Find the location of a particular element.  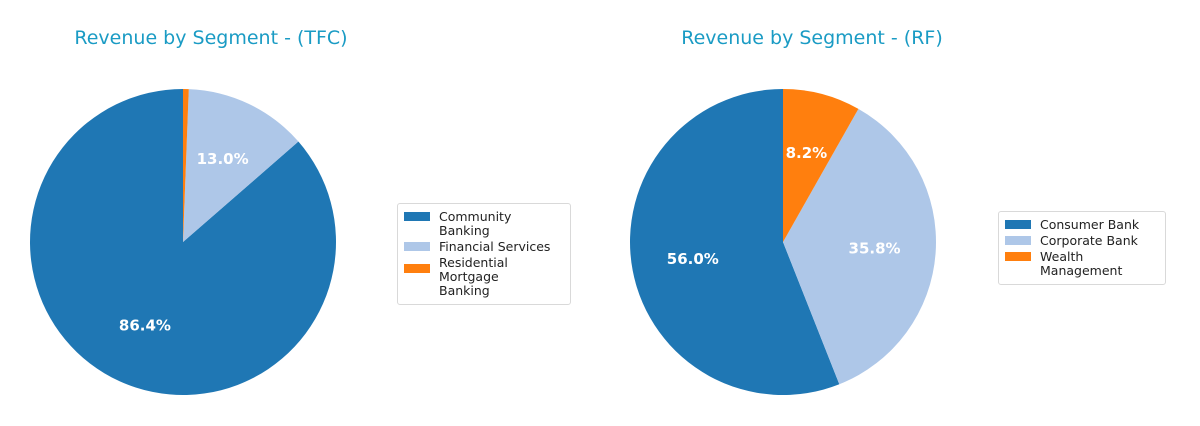

swatch-community-banking is located at coordinates (417, 216).